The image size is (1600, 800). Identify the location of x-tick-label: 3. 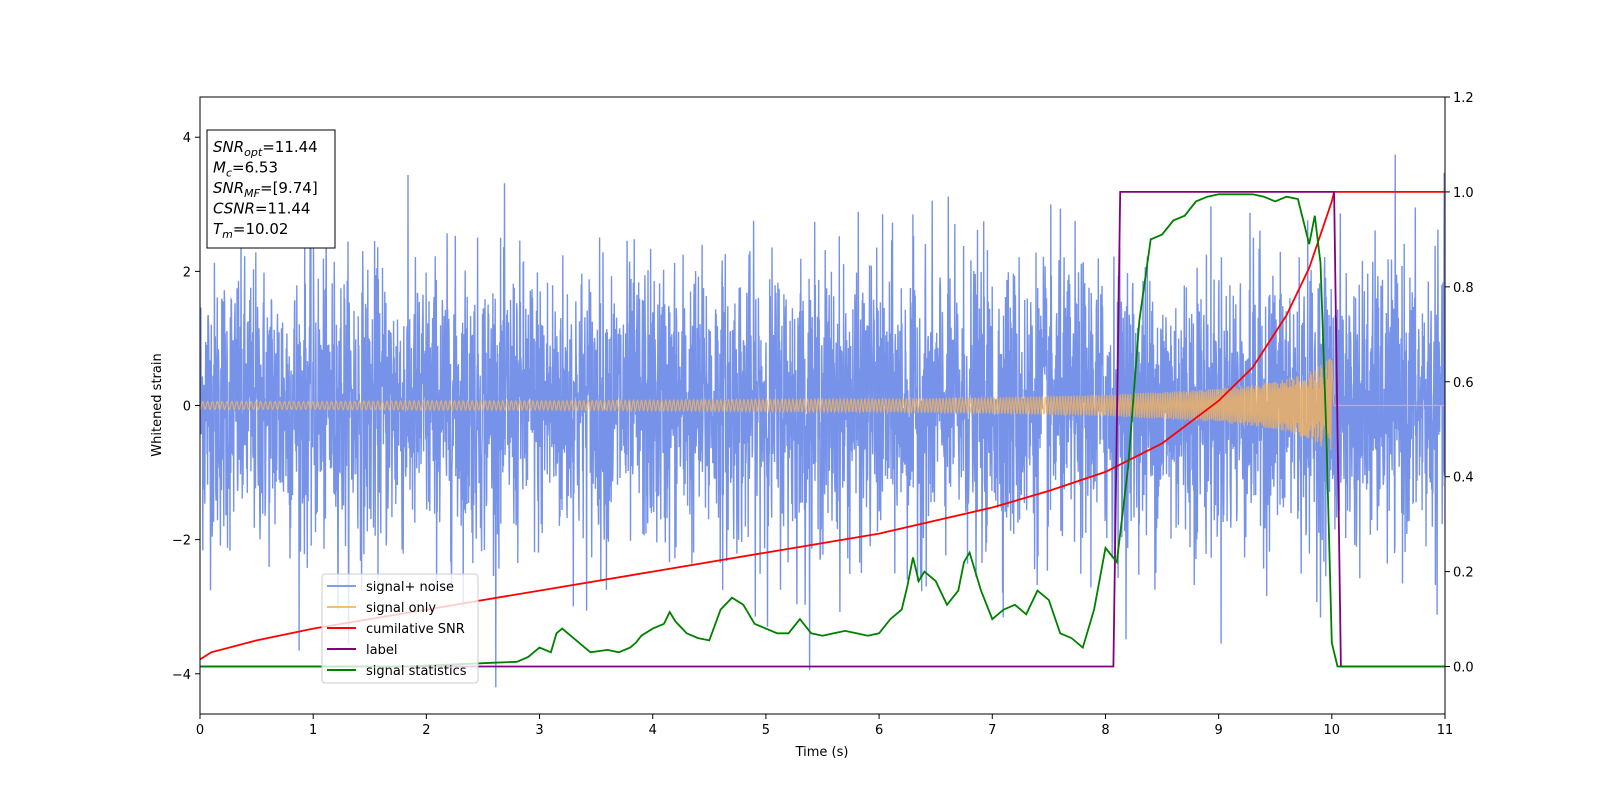
(539, 730).